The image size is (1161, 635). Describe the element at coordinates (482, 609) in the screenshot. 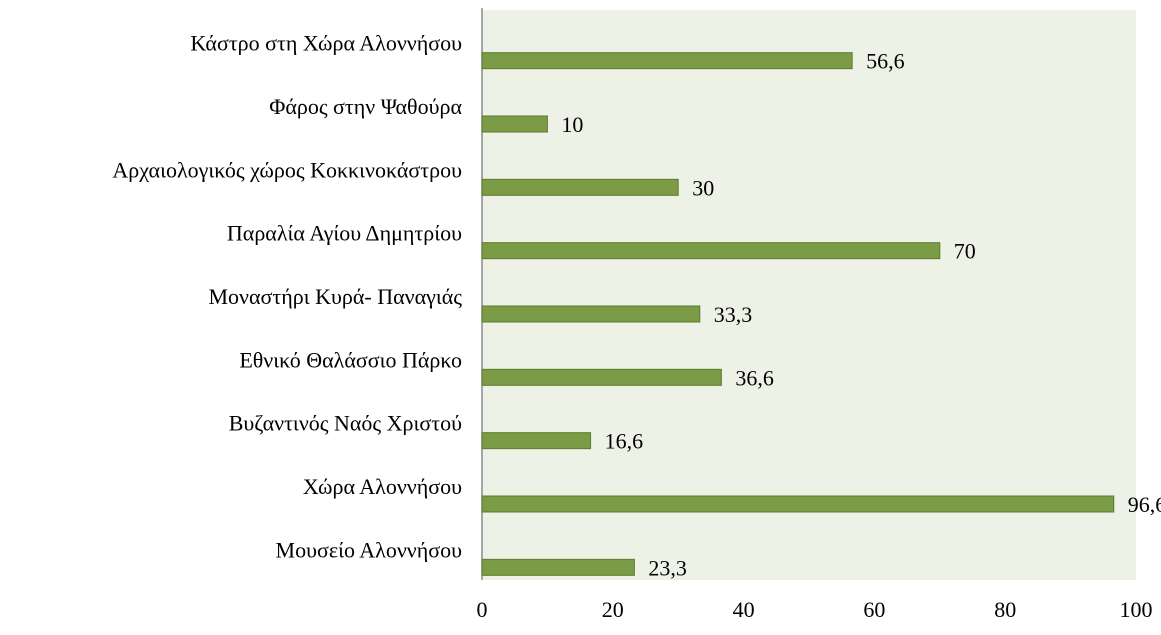

I see `x-tick-label: 0` at that location.